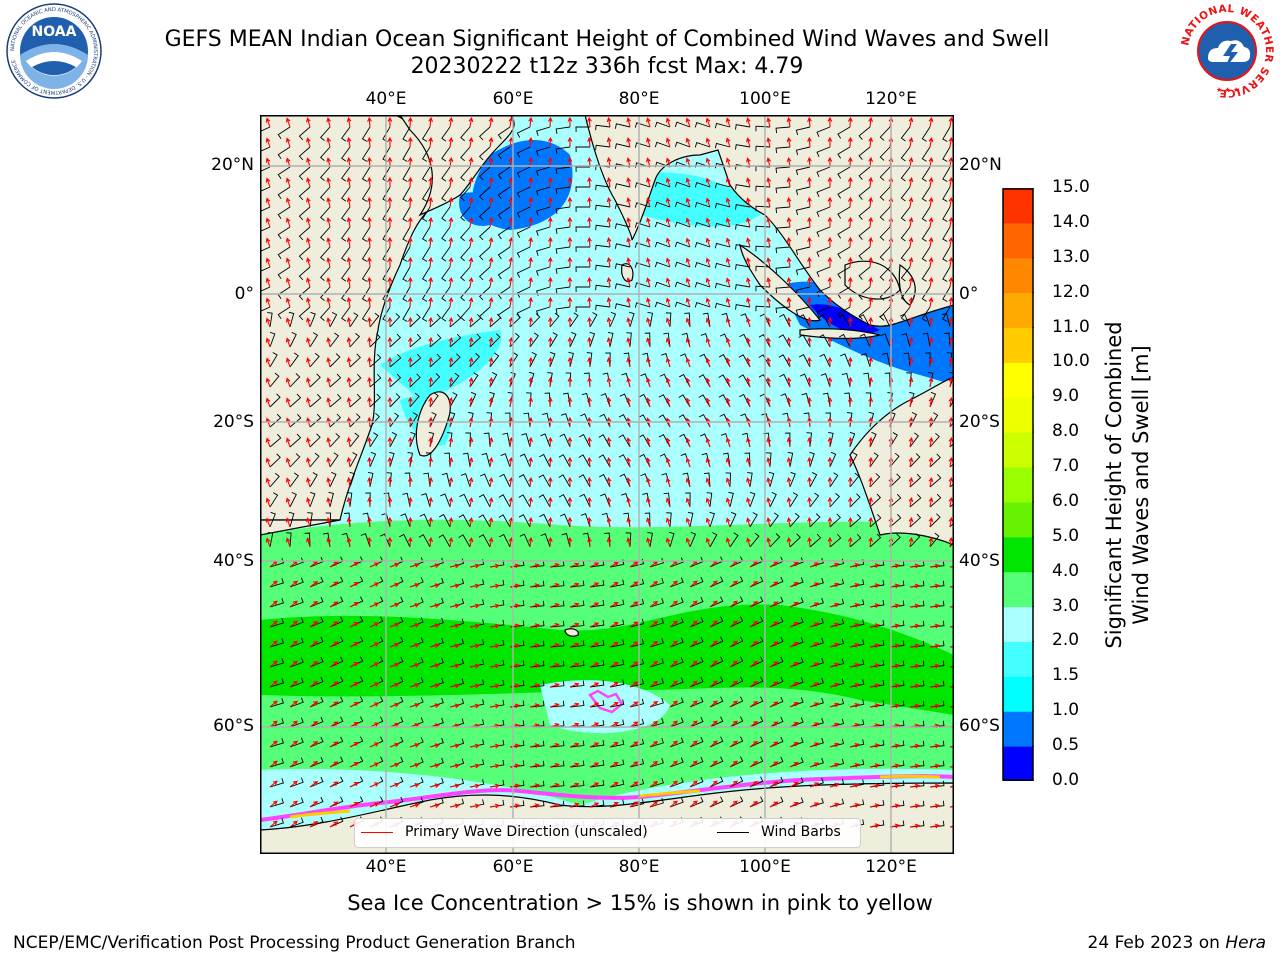  What do you see at coordinates (891, 867) in the screenshot?
I see `lon-label-bottom-120e: 120°E` at bounding box center [891, 867].